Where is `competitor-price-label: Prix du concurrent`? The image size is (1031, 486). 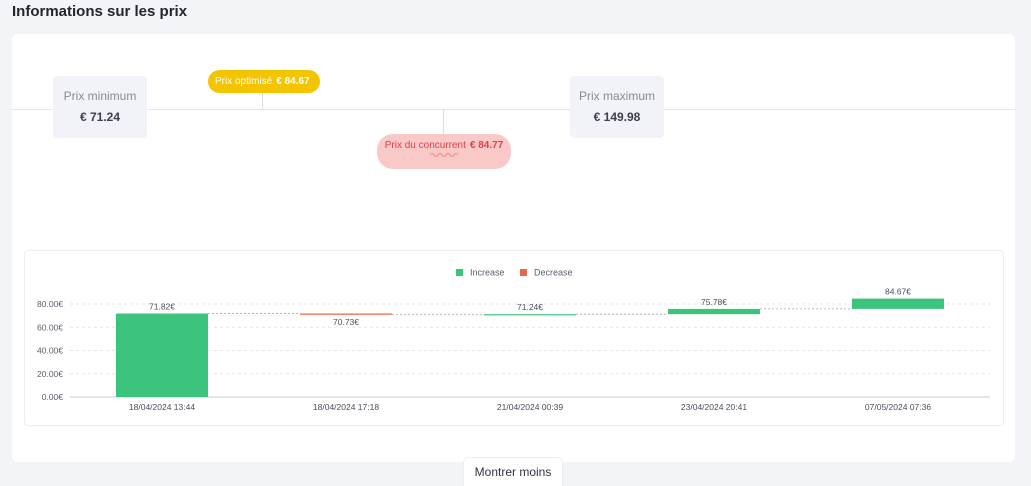
competitor-price-label: Prix du concurrent is located at coordinates (425, 145).